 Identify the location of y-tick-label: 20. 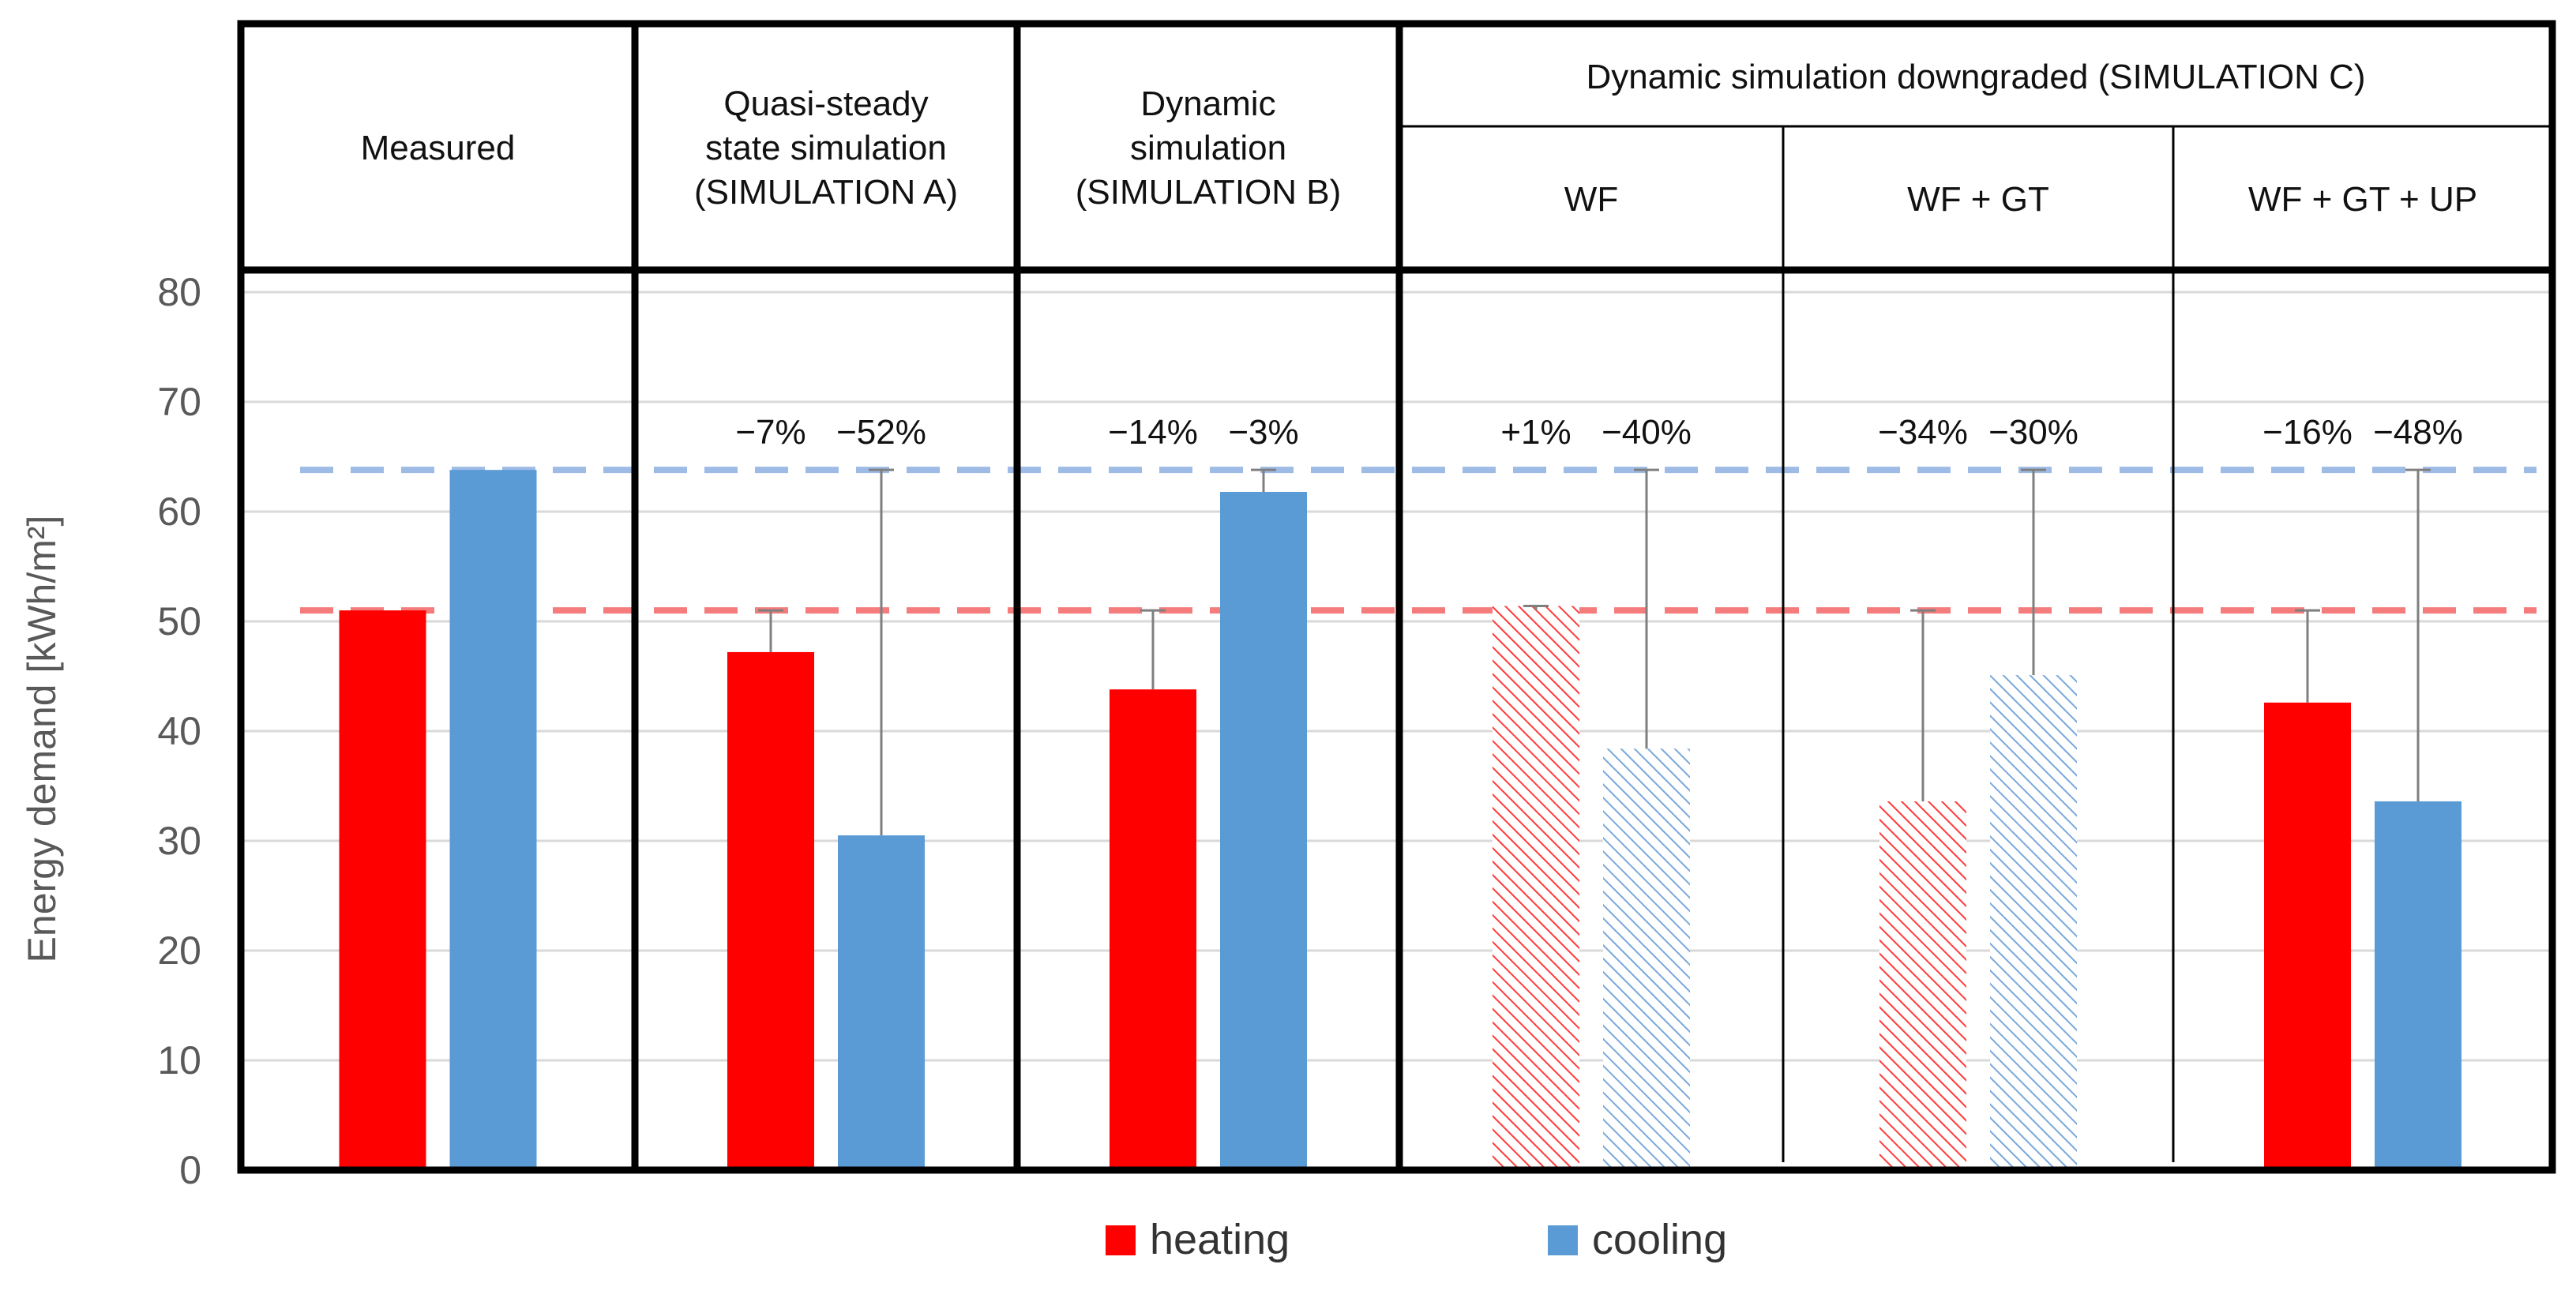
(179, 950).